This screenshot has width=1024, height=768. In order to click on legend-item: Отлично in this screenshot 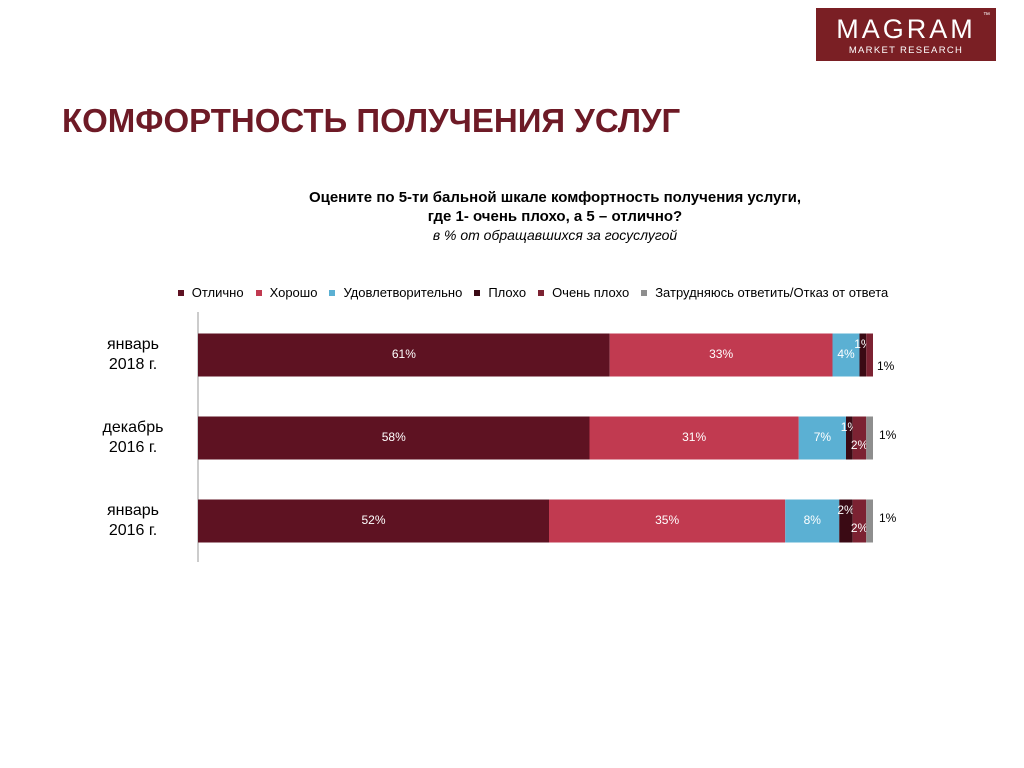, I will do `click(210, 292)`.